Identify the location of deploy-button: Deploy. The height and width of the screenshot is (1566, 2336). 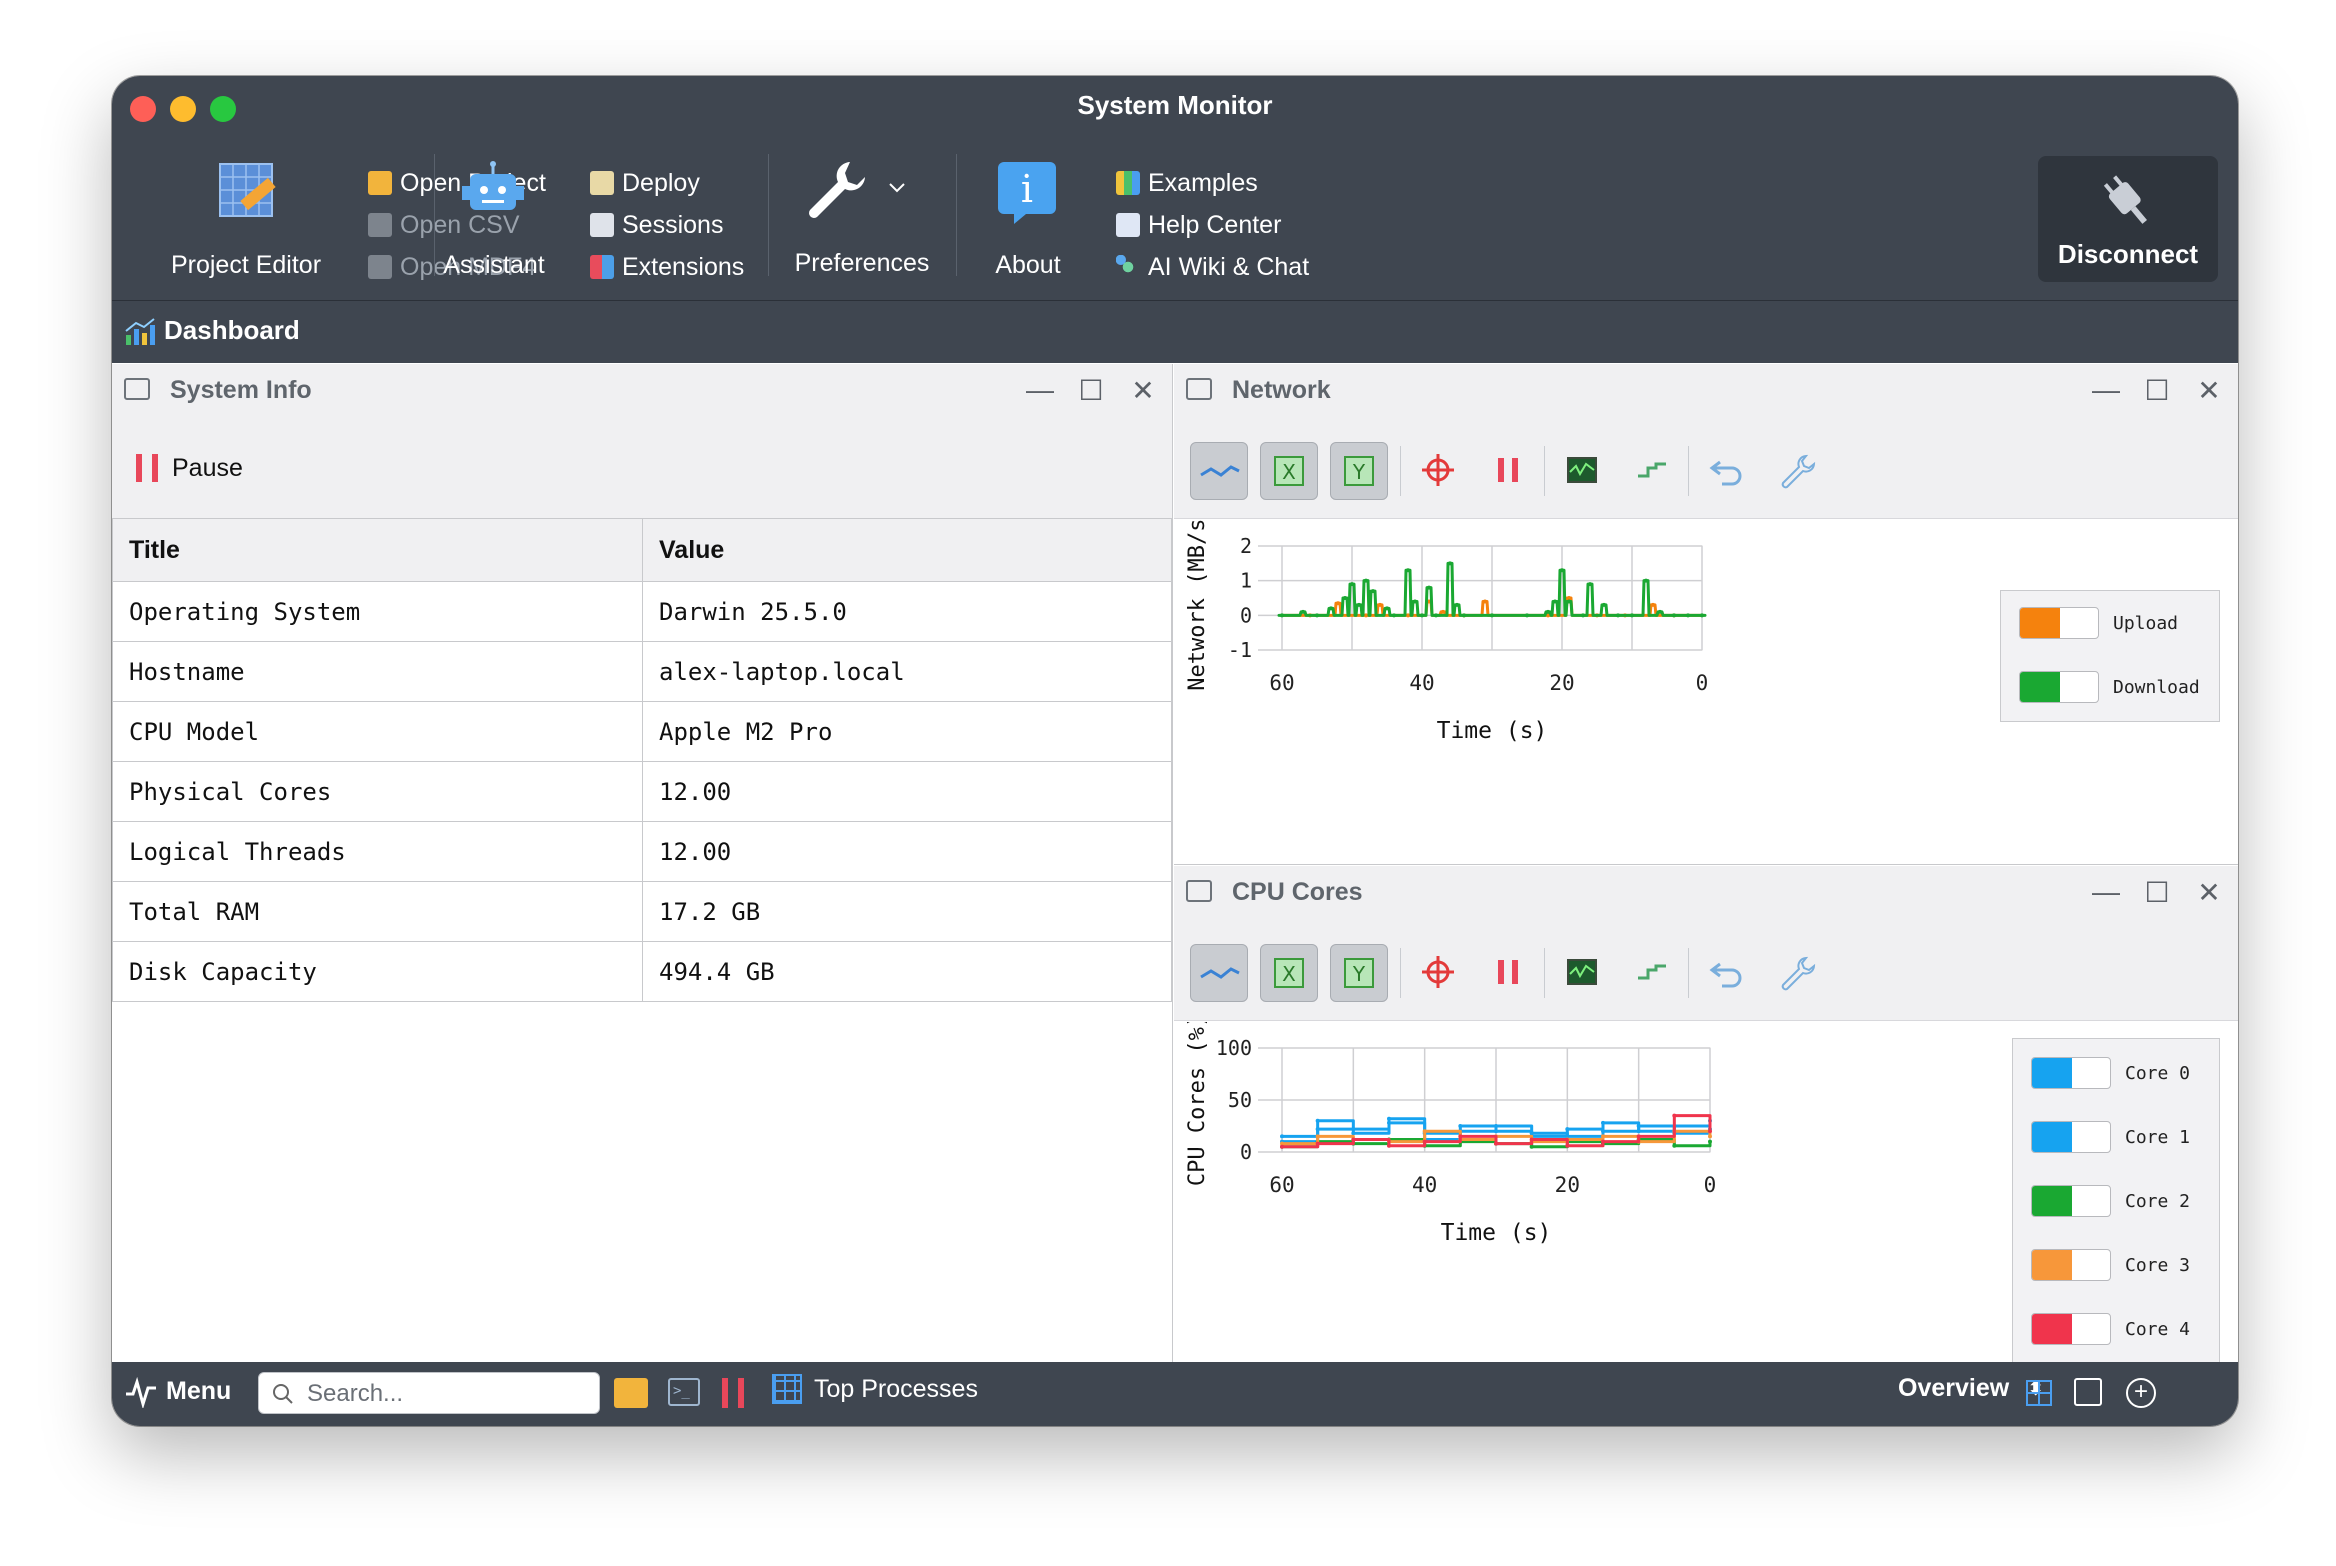
(667, 183).